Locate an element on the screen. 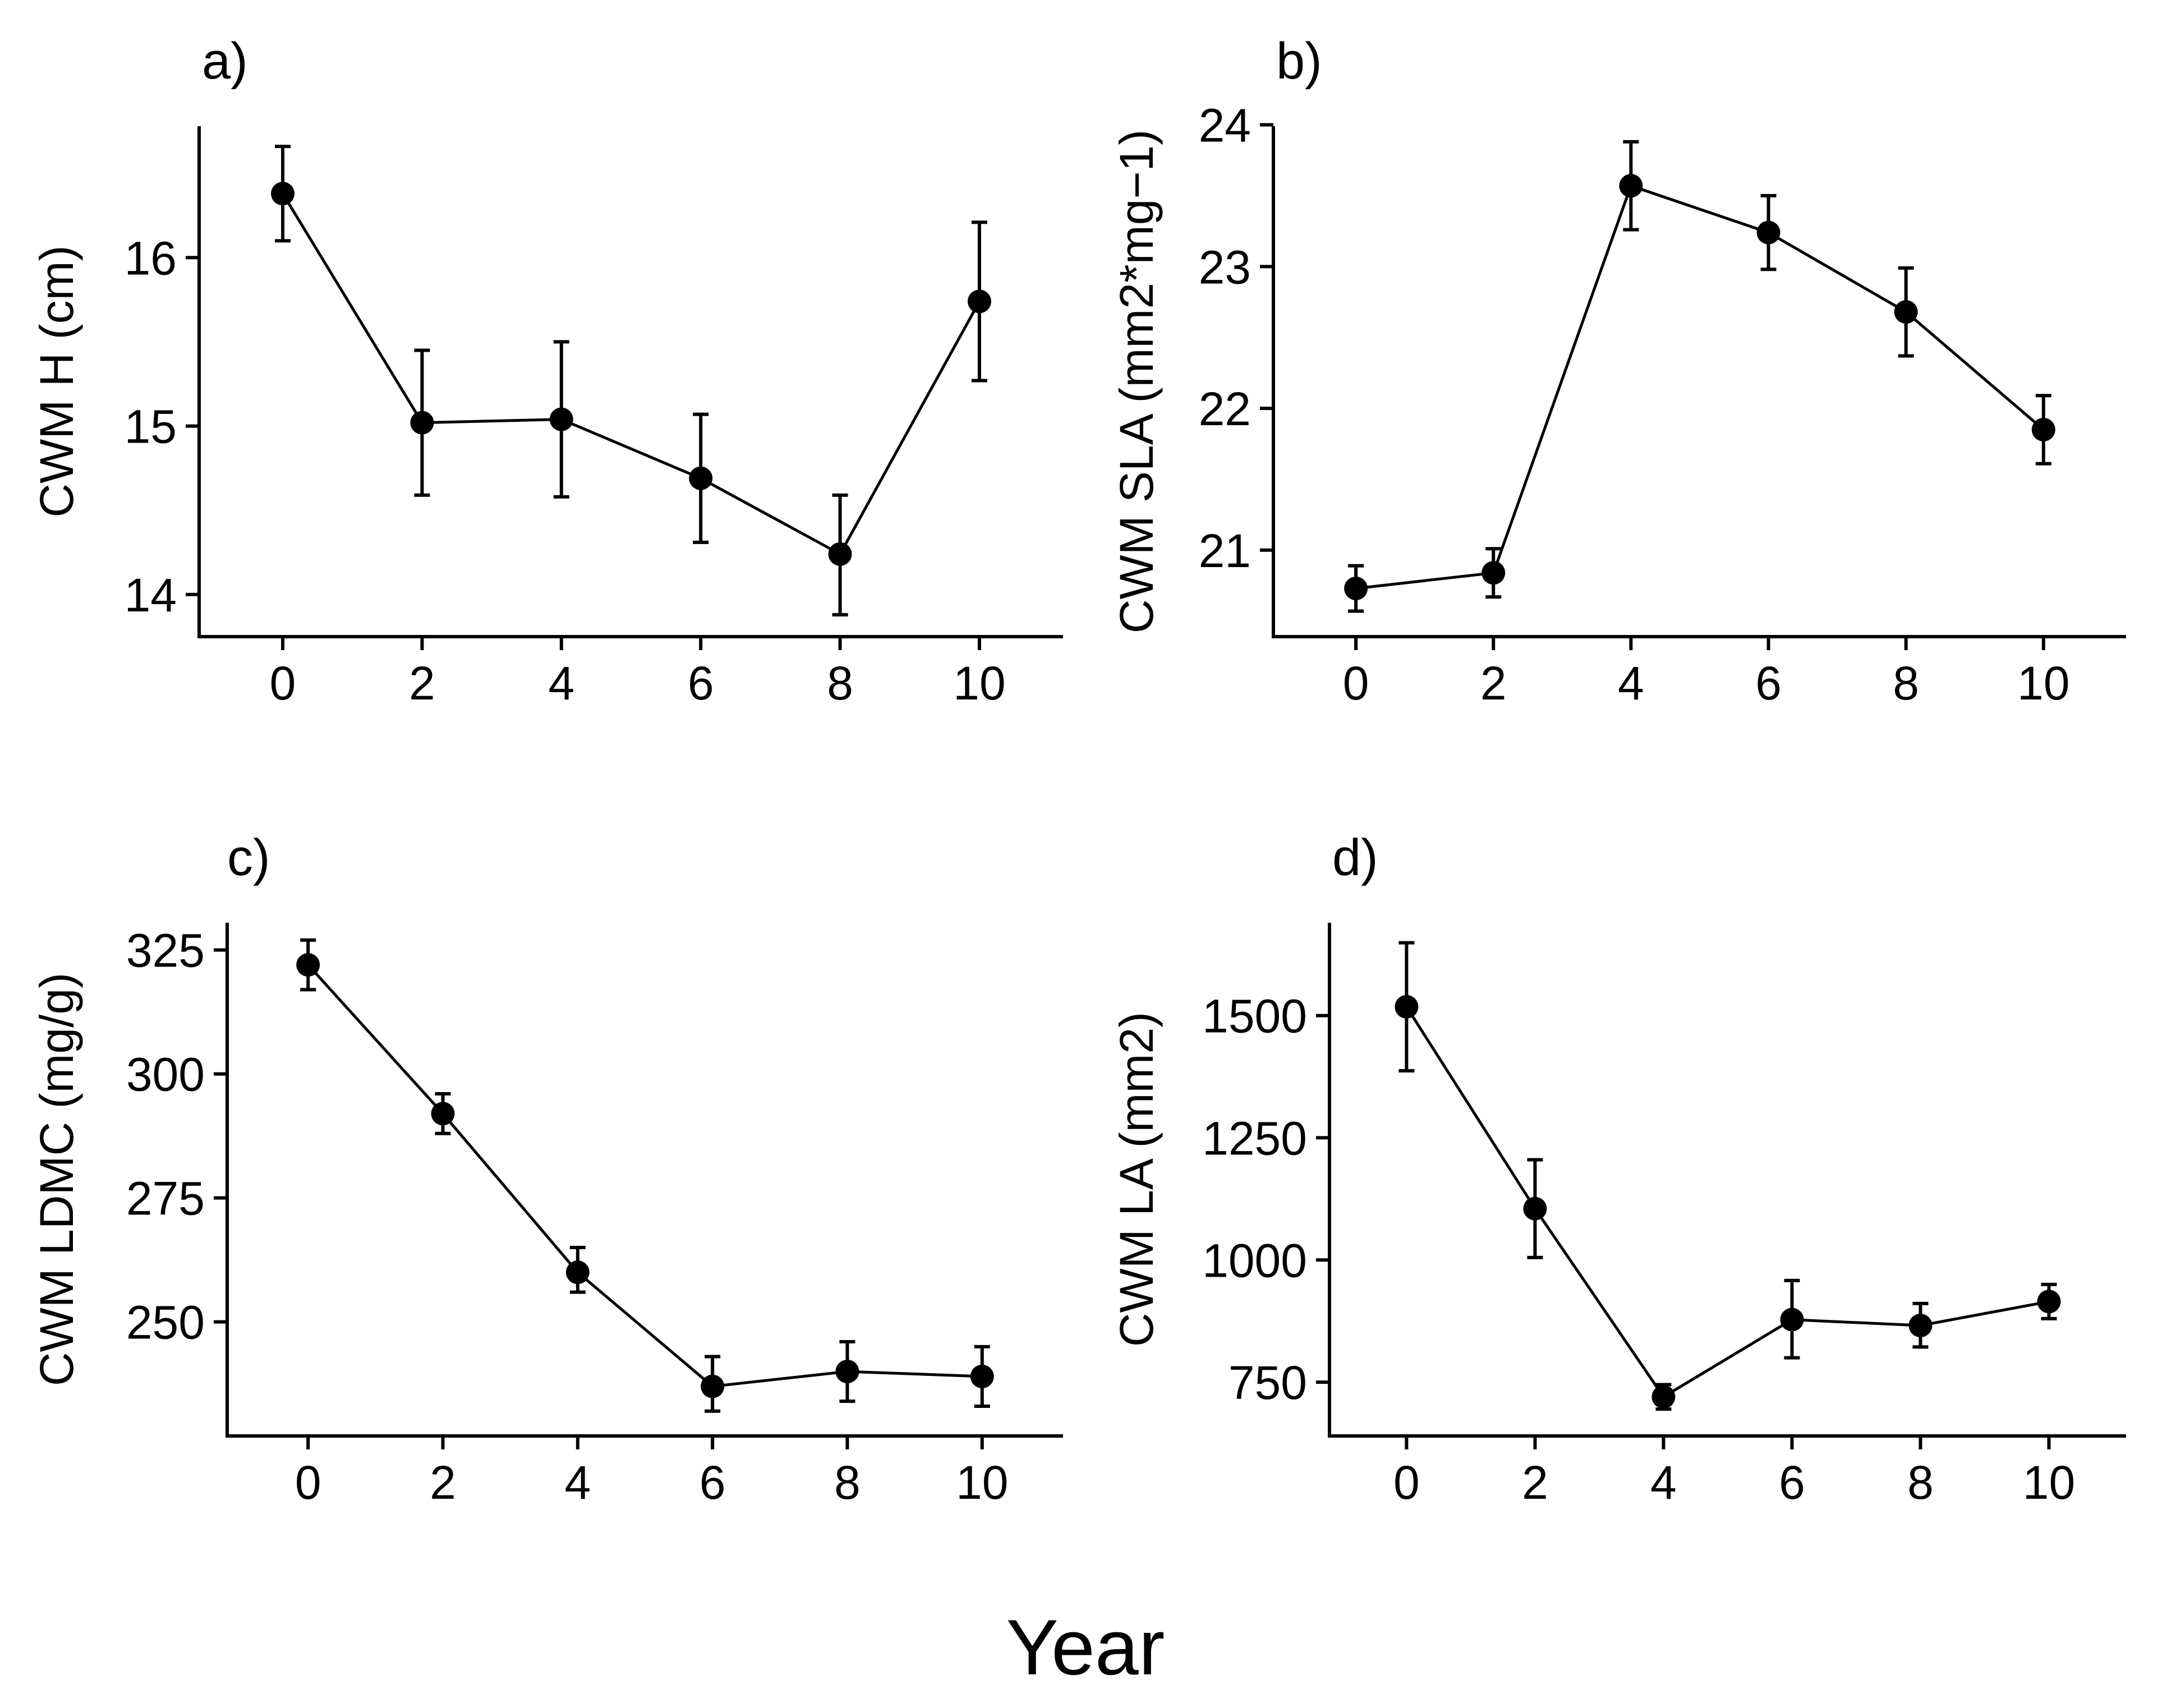 The width and height of the screenshot is (2158, 1708). y-tick-label: 325 is located at coordinates (165, 951).